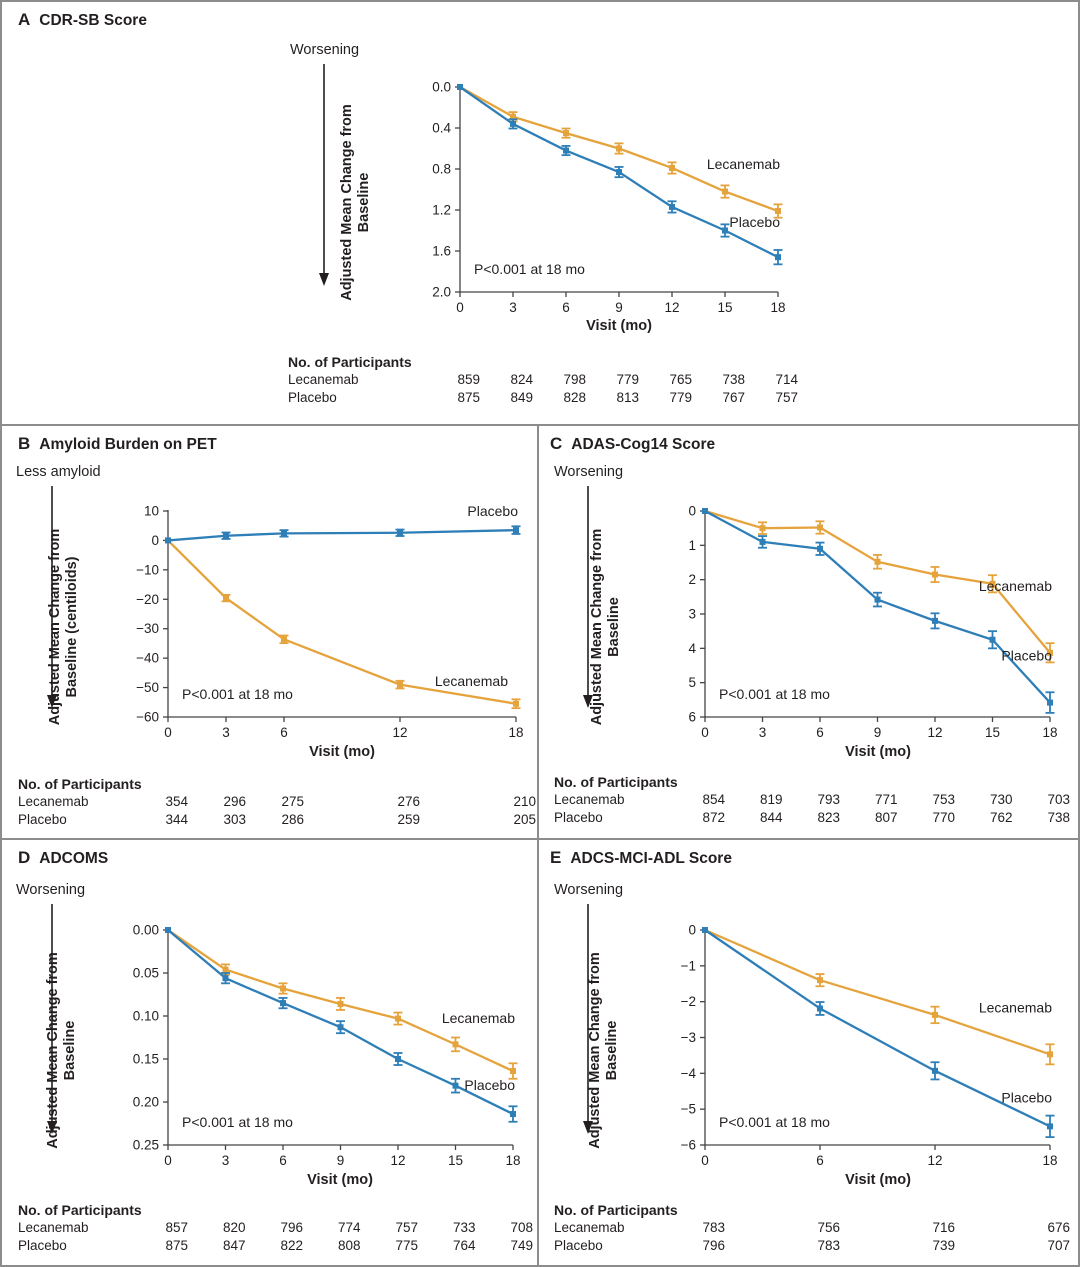  What do you see at coordinates (1026, 656) in the screenshot?
I see `series-label-placebo: Placebo` at bounding box center [1026, 656].